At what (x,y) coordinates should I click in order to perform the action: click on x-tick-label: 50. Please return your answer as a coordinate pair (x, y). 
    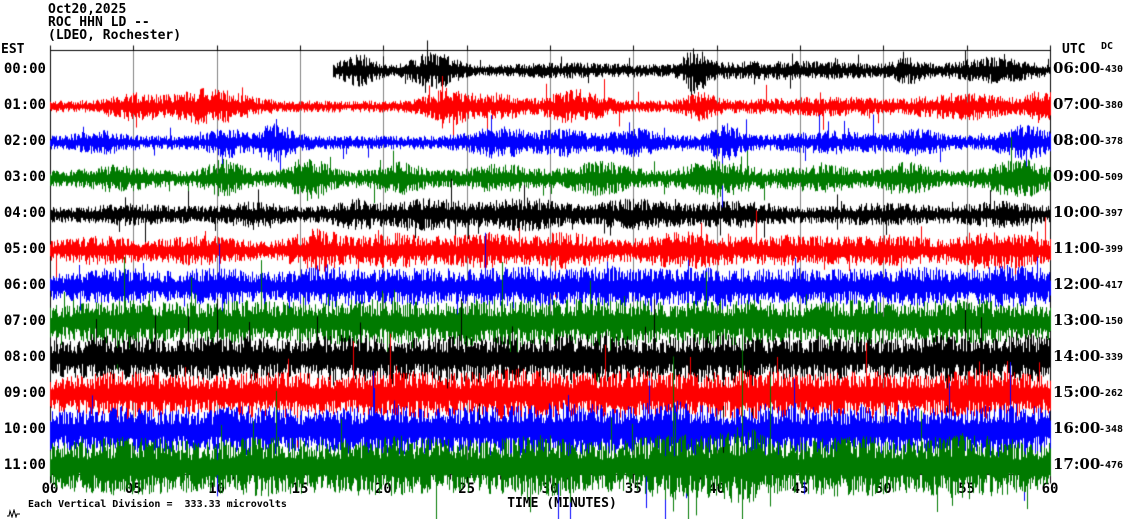
    Looking at the image, I should click on (883, 489).